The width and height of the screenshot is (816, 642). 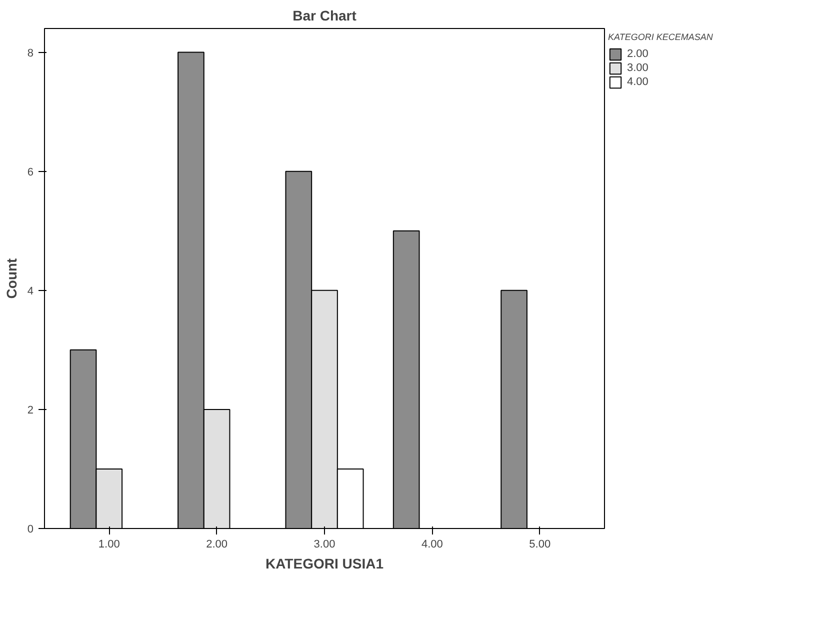 I want to click on chart-title: Bar Chart, so click(x=324, y=16).